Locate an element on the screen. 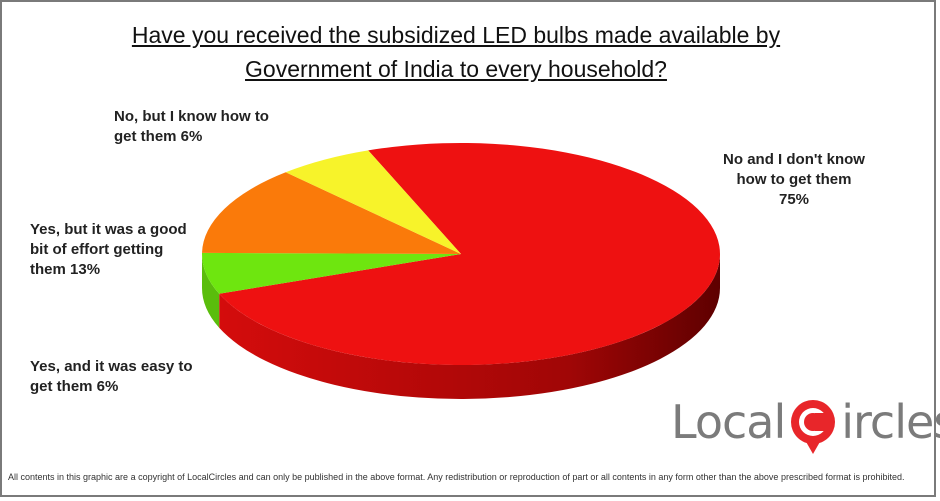 The image size is (940, 501). slice-label-line: Yes, and it was easy to is located at coordinates (111, 366).